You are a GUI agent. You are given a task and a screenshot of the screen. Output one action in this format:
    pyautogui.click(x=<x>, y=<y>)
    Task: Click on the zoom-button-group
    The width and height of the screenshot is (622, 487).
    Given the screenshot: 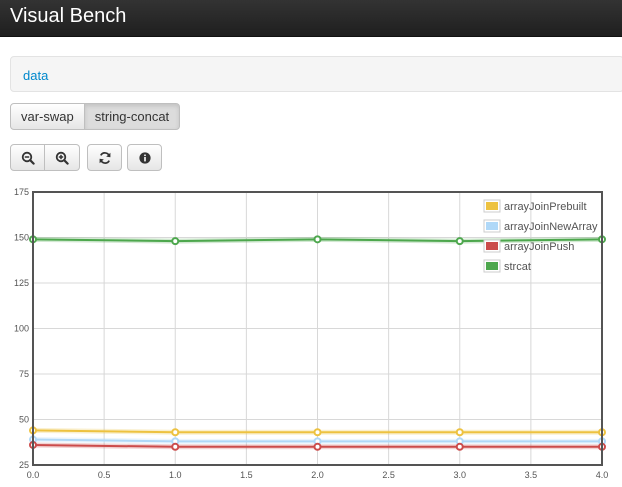 What is the action you would take?
    pyautogui.click(x=45, y=157)
    